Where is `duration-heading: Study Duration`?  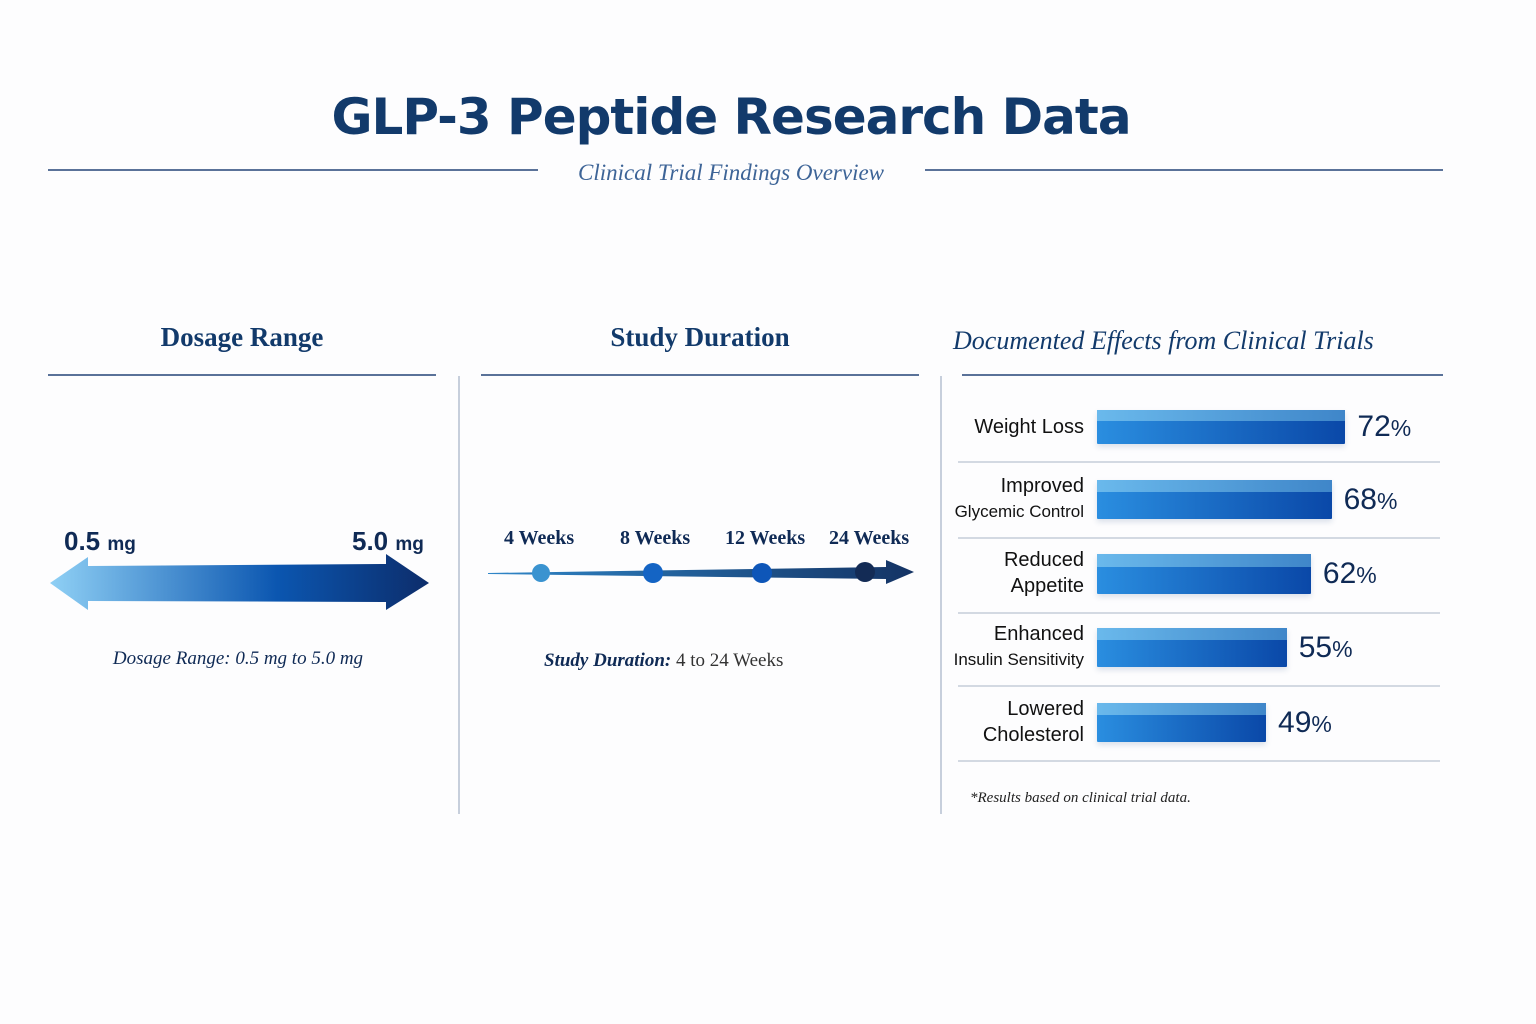
duration-heading: Study Duration is located at coordinates (700, 337).